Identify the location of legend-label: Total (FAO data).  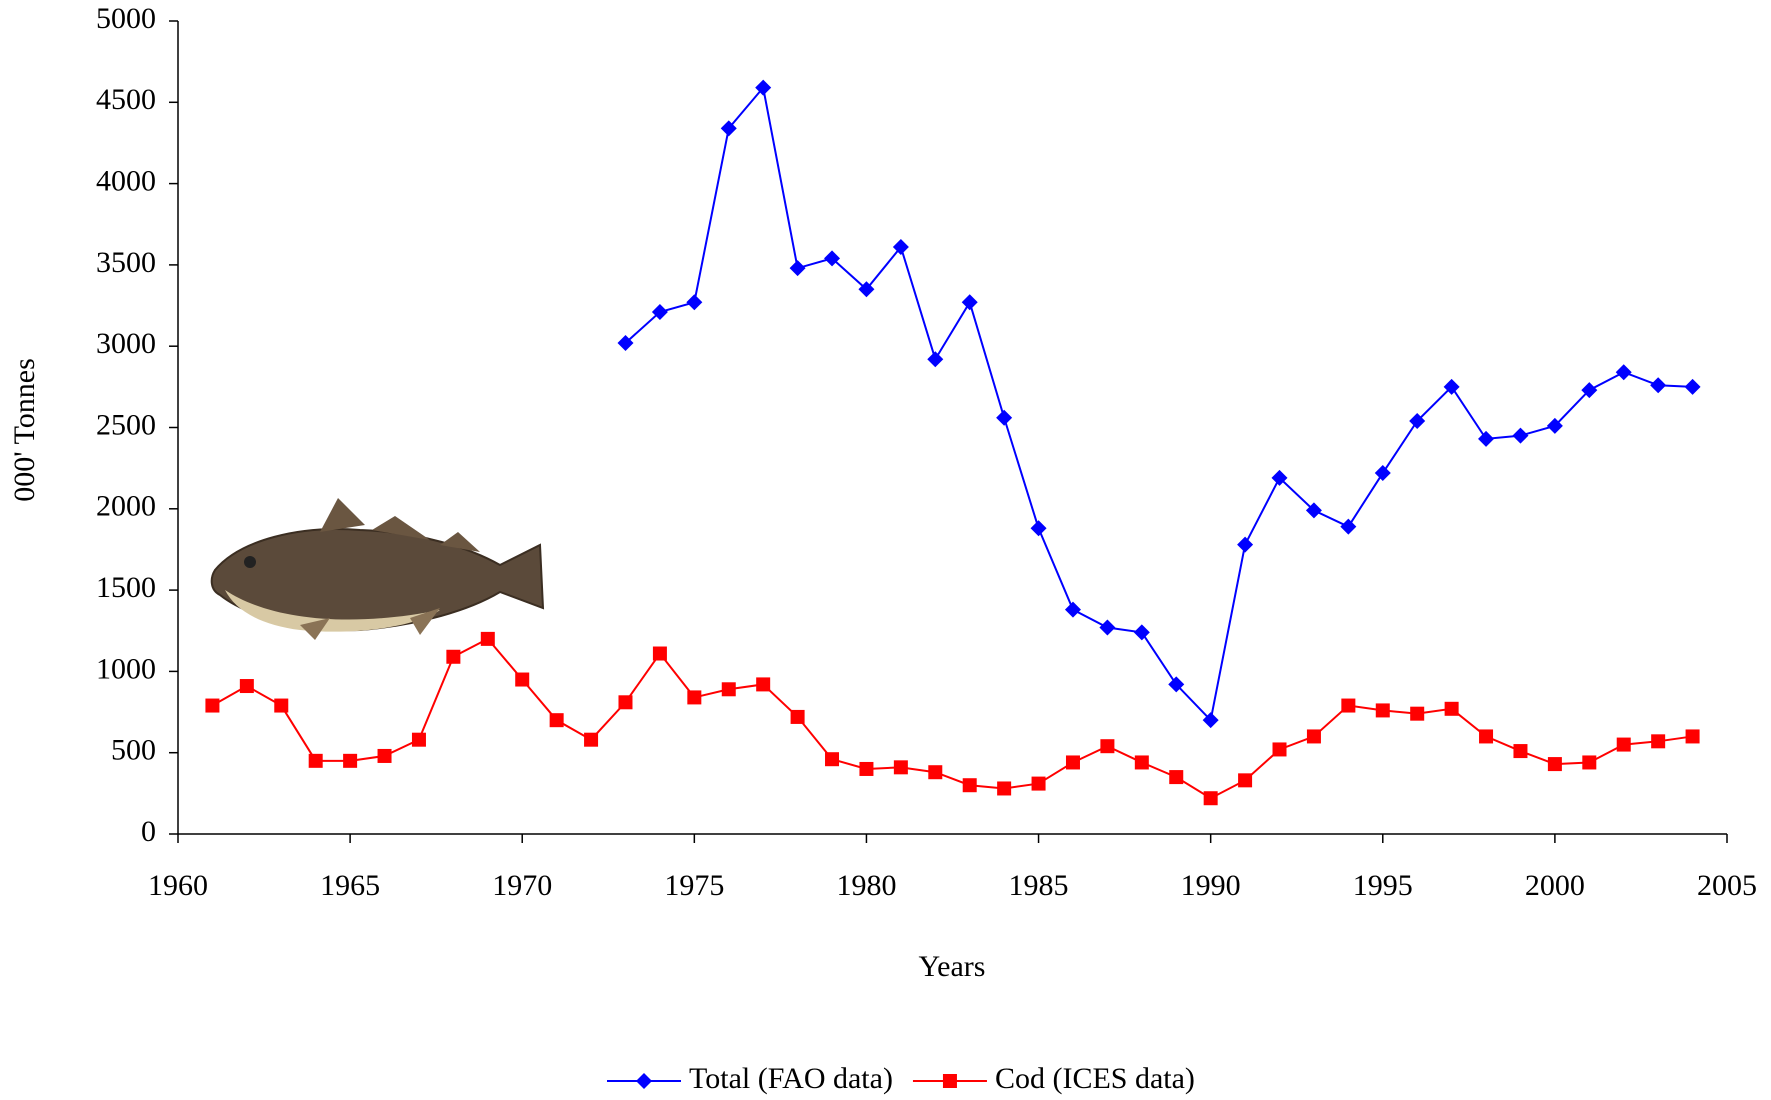
(791, 1078).